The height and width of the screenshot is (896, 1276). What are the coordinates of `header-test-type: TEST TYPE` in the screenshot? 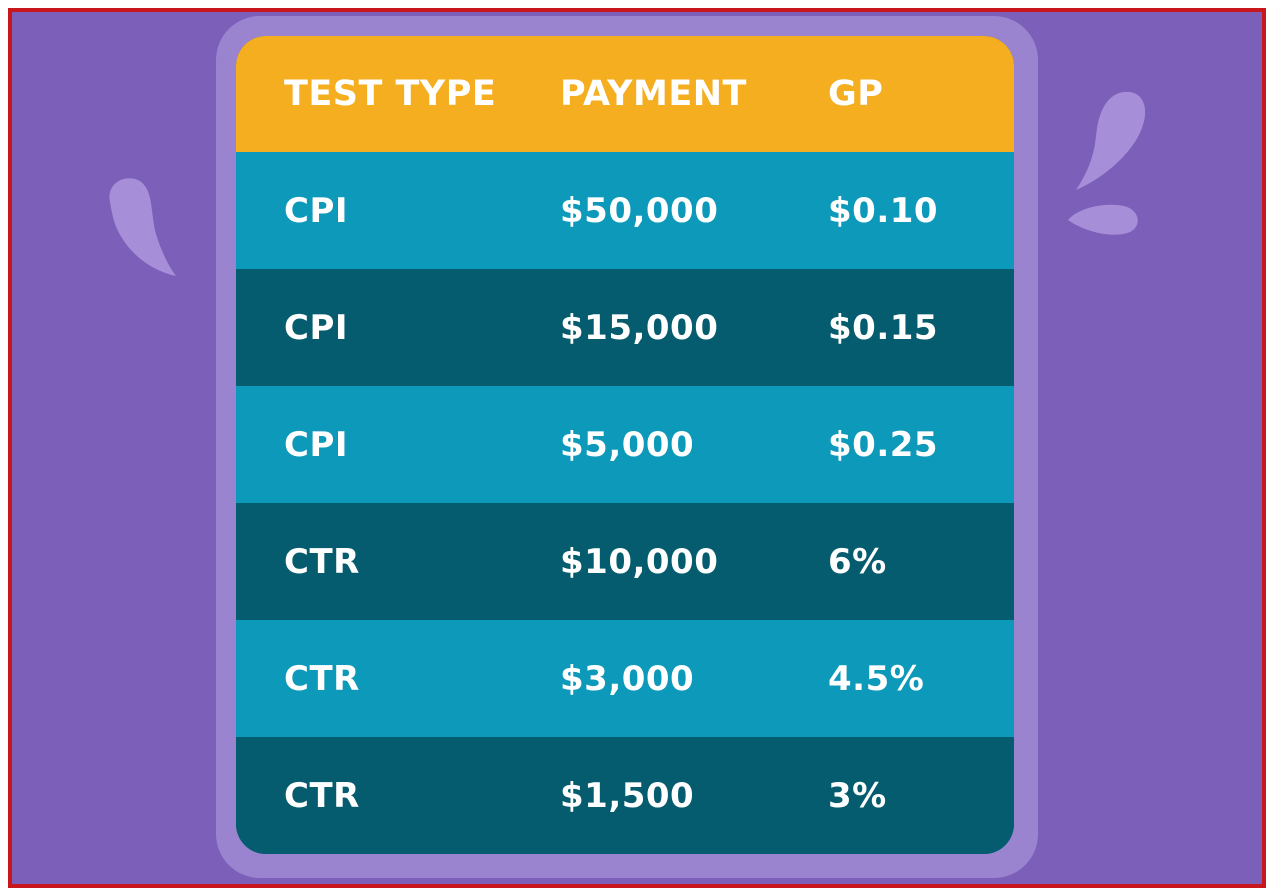 It's located at (390, 94).